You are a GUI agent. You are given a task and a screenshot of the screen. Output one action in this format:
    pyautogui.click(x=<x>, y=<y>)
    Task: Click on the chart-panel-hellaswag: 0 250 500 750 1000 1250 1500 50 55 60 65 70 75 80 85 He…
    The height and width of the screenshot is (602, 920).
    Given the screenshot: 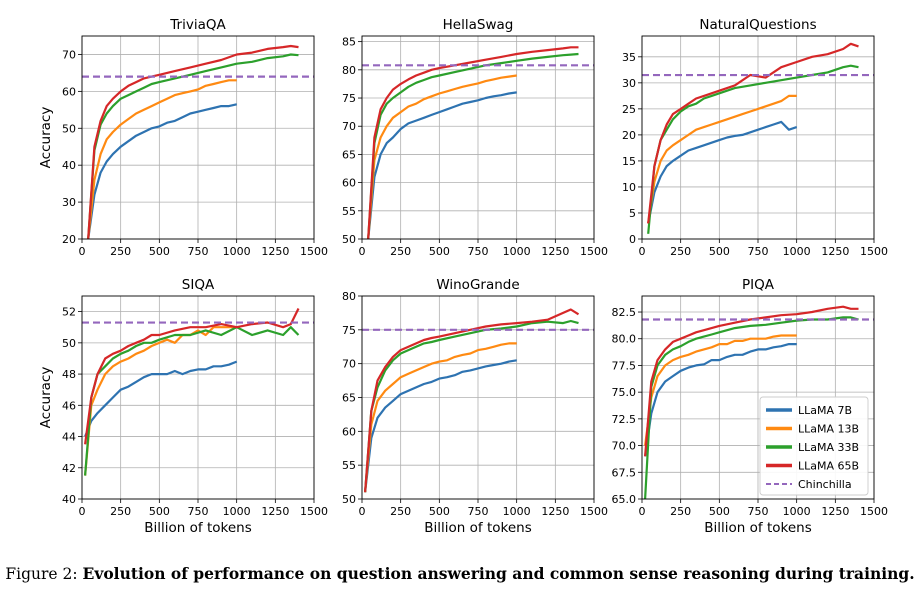 What is the action you would take?
    pyautogui.click(x=475, y=137)
    